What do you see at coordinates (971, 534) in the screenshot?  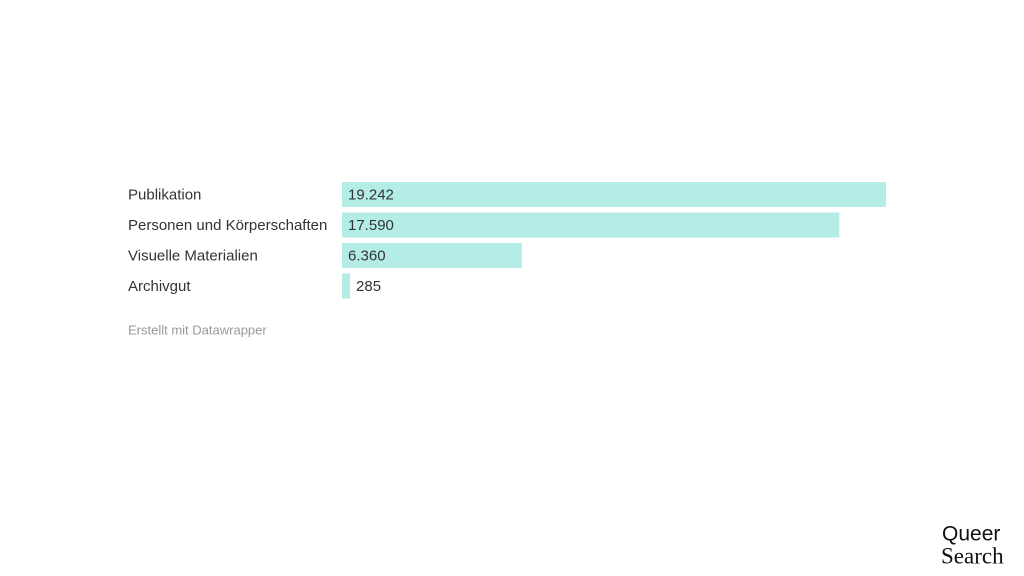 I see `logo-line1: Queer` at bounding box center [971, 534].